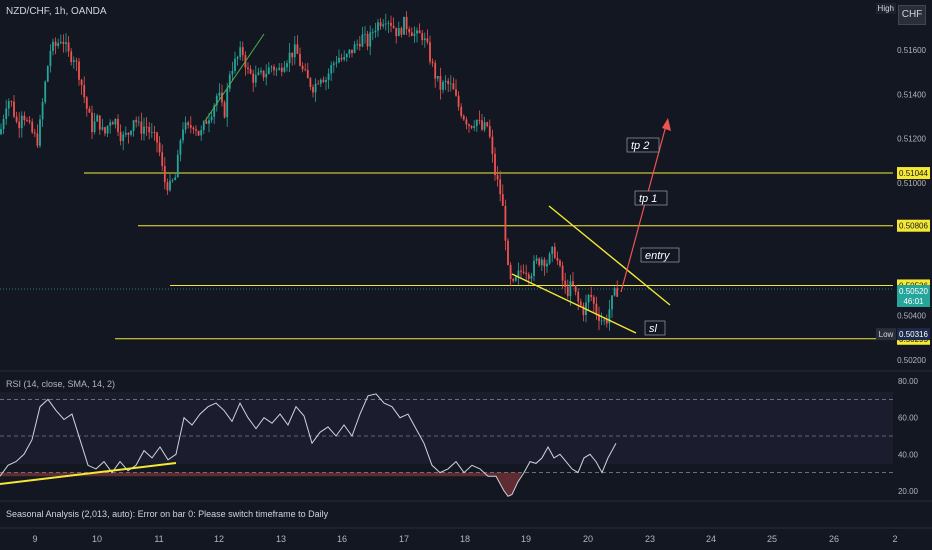 This screenshot has height=550, width=932. What do you see at coordinates (644, 207) in the screenshot?
I see `projection-arrow-line` at bounding box center [644, 207].